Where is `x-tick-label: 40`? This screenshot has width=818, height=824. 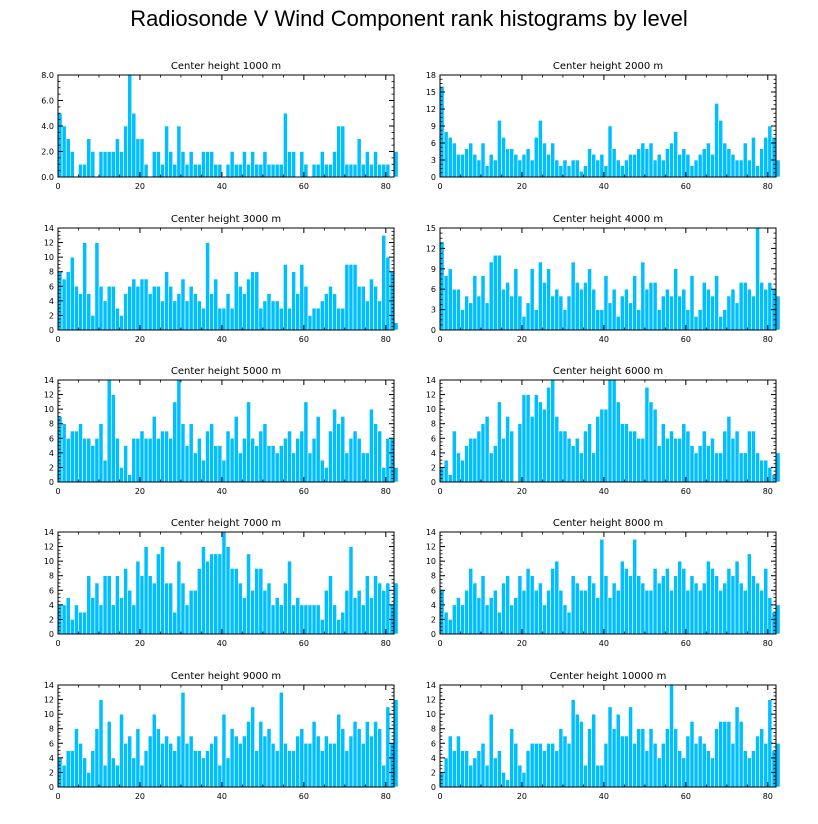 x-tick-label: 40 is located at coordinates (222, 186).